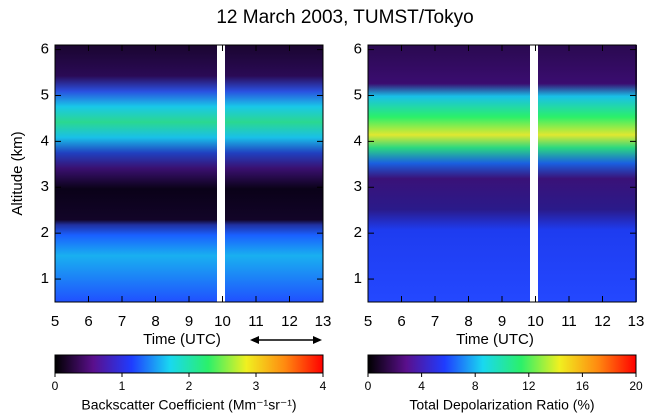 The height and width of the screenshot is (416, 645). I want to click on colorbar-label: Backscatter Coefficient (Mm⁻¹sr⁻¹), so click(188, 405).